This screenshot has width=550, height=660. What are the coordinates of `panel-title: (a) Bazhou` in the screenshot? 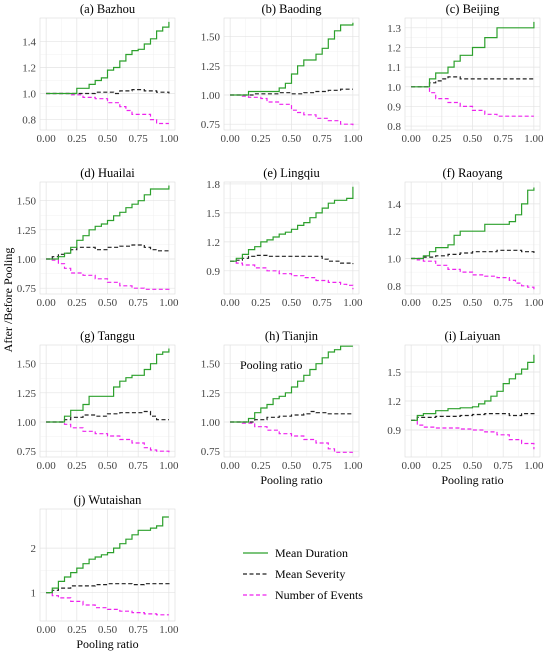 It's located at (108, 9).